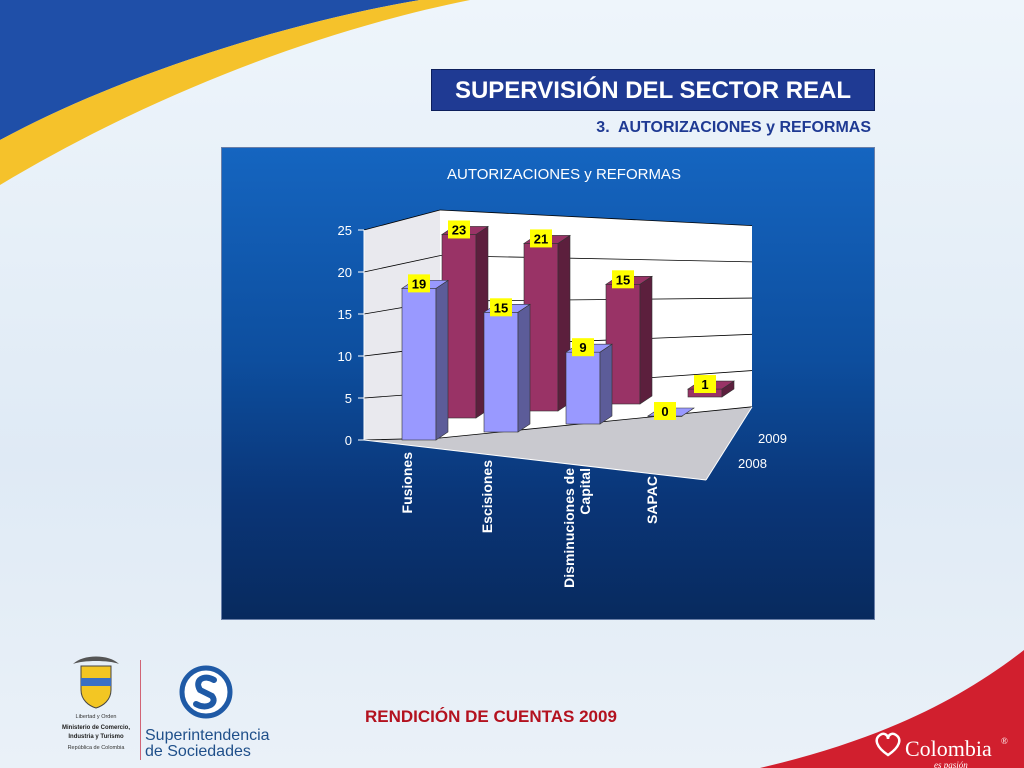 Image resolution: width=1024 pixels, height=768 pixels. What do you see at coordinates (892, 709) in the screenshot?
I see `bottom-red-swoosh` at bounding box center [892, 709].